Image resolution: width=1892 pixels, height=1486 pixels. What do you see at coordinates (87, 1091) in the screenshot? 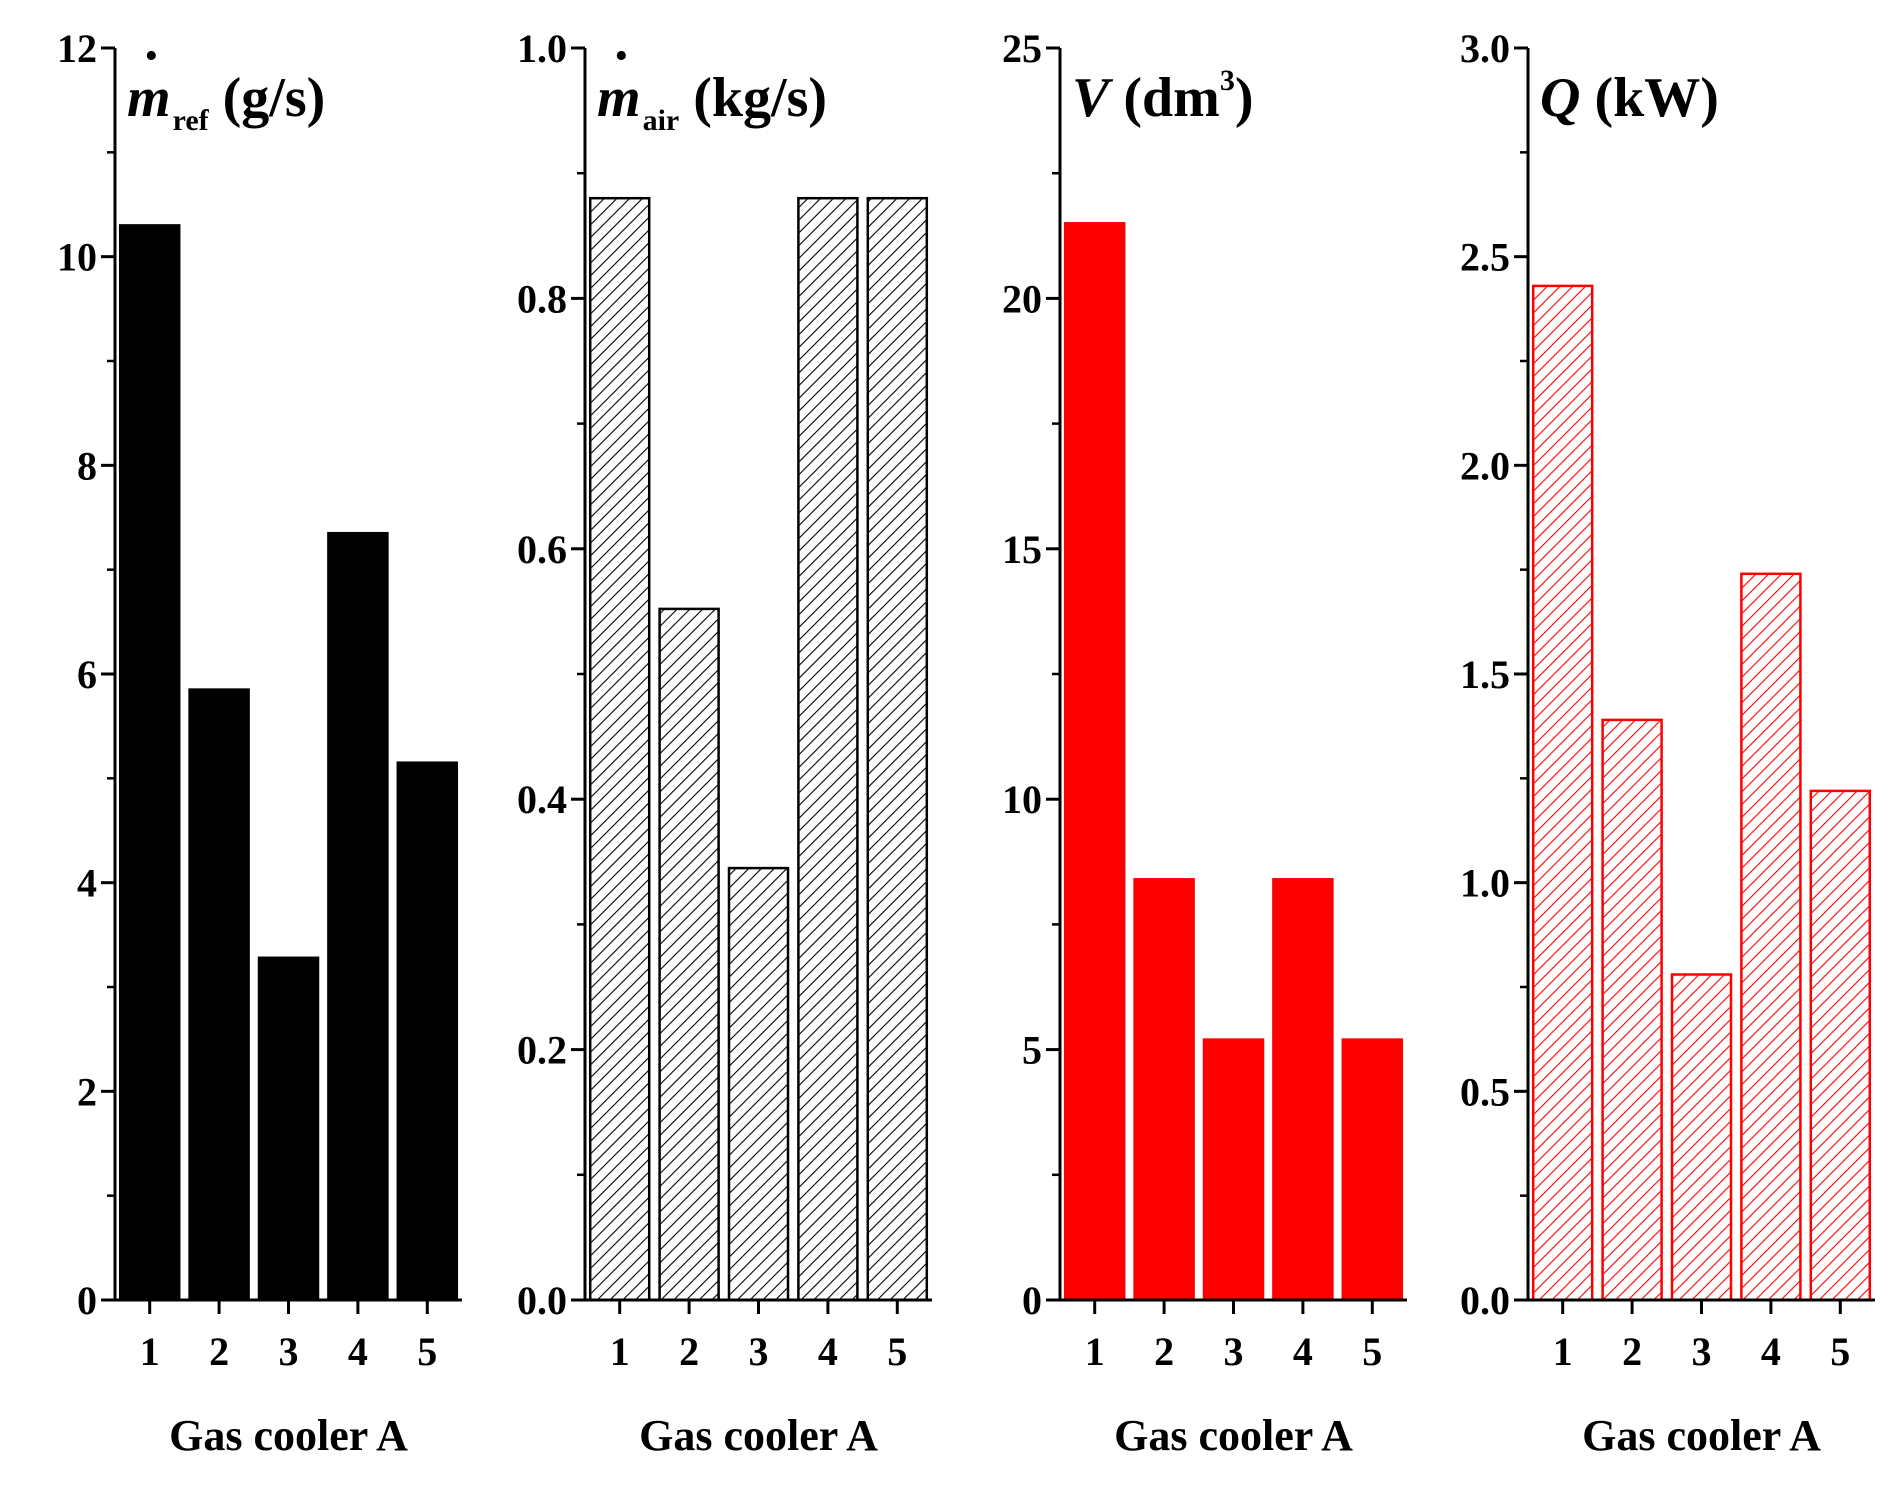
I see `y-tick-label: 2` at bounding box center [87, 1091].